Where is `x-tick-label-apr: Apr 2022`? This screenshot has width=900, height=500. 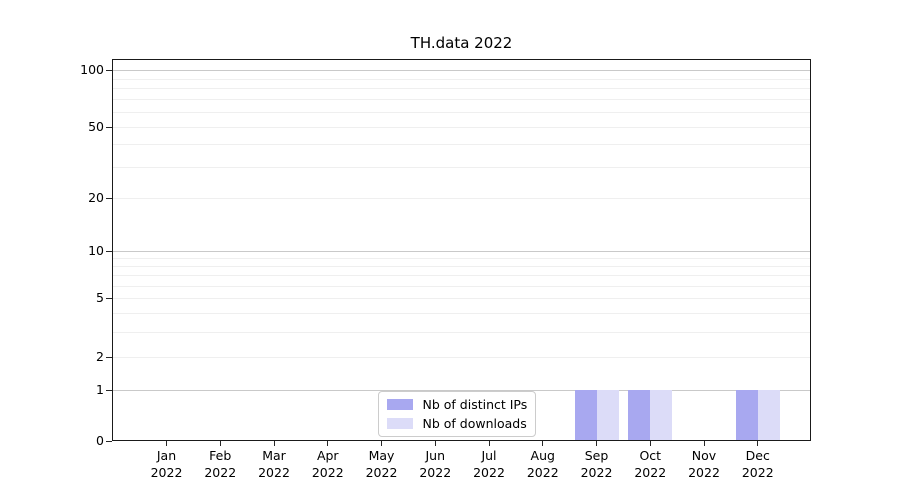
x-tick-label-apr: Apr 2022 is located at coordinates (328, 464).